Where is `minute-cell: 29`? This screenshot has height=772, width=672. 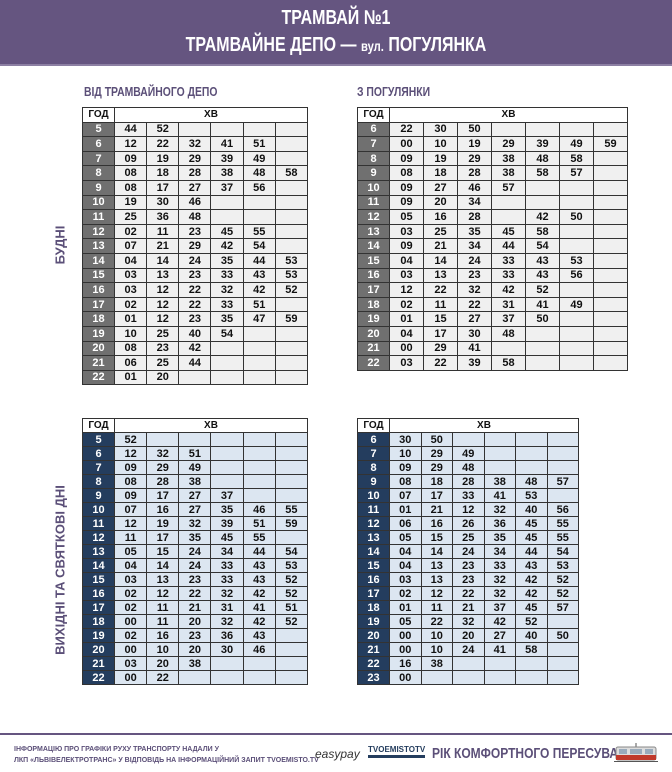 minute-cell: 29 is located at coordinates (508, 144).